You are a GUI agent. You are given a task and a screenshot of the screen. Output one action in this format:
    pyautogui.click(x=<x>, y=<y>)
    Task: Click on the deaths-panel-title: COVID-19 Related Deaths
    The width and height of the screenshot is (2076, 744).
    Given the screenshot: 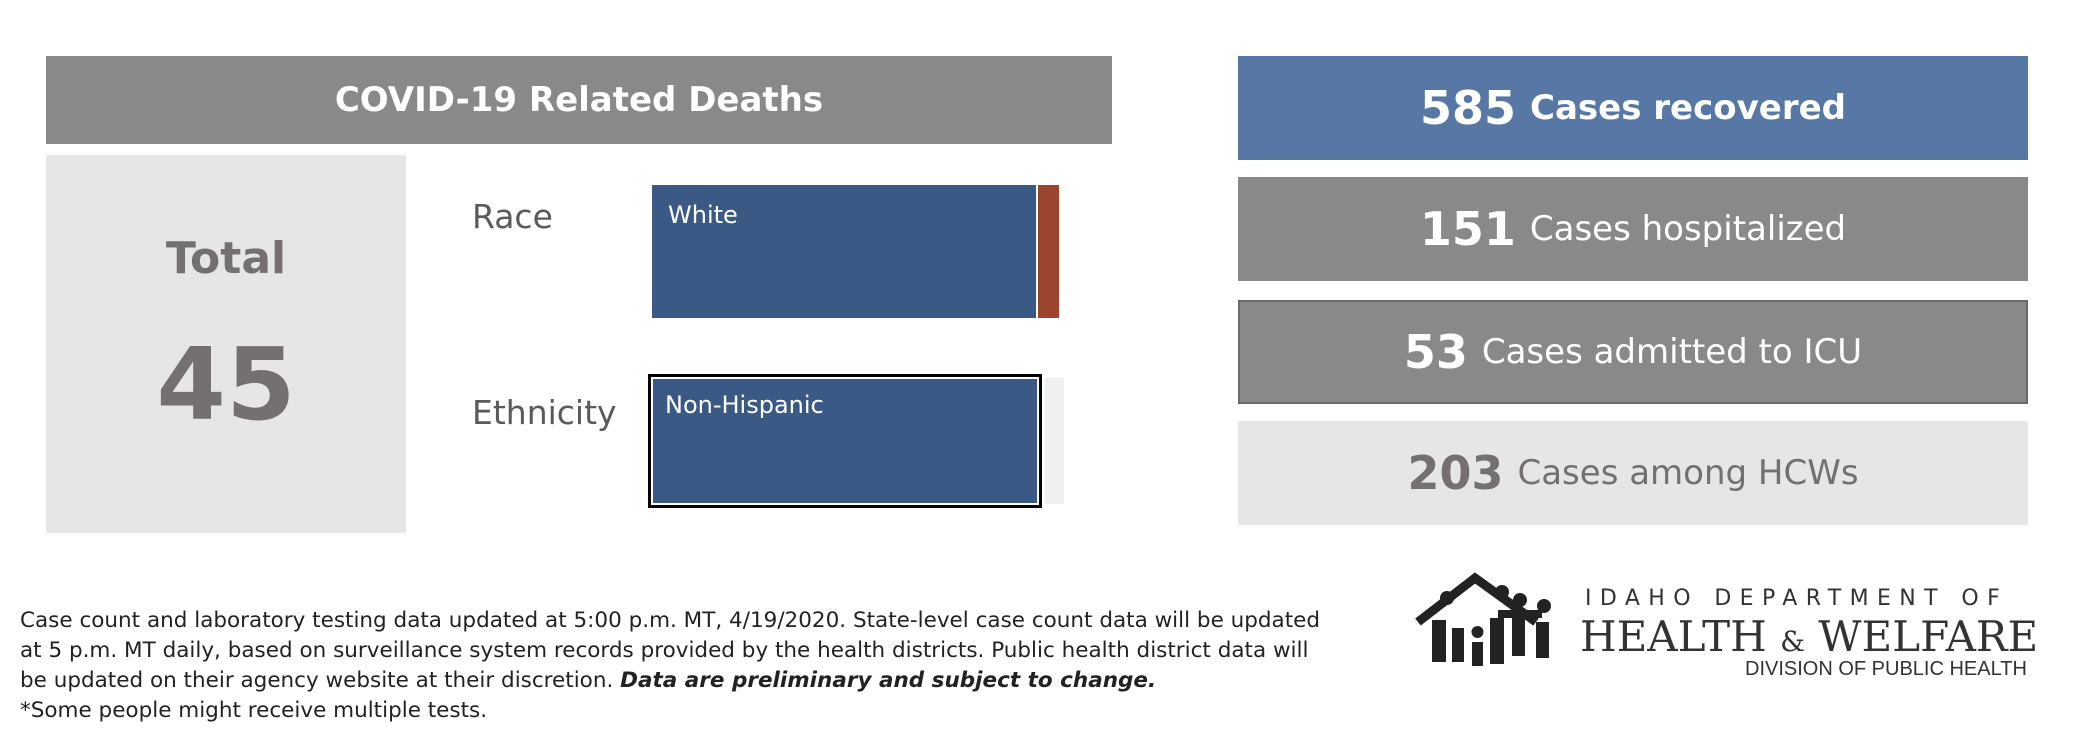 What is the action you would take?
    pyautogui.click(x=579, y=100)
    